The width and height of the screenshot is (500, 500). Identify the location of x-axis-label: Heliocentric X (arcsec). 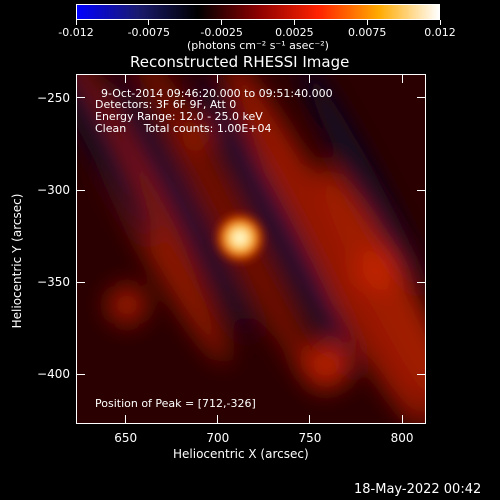
(241, 454).